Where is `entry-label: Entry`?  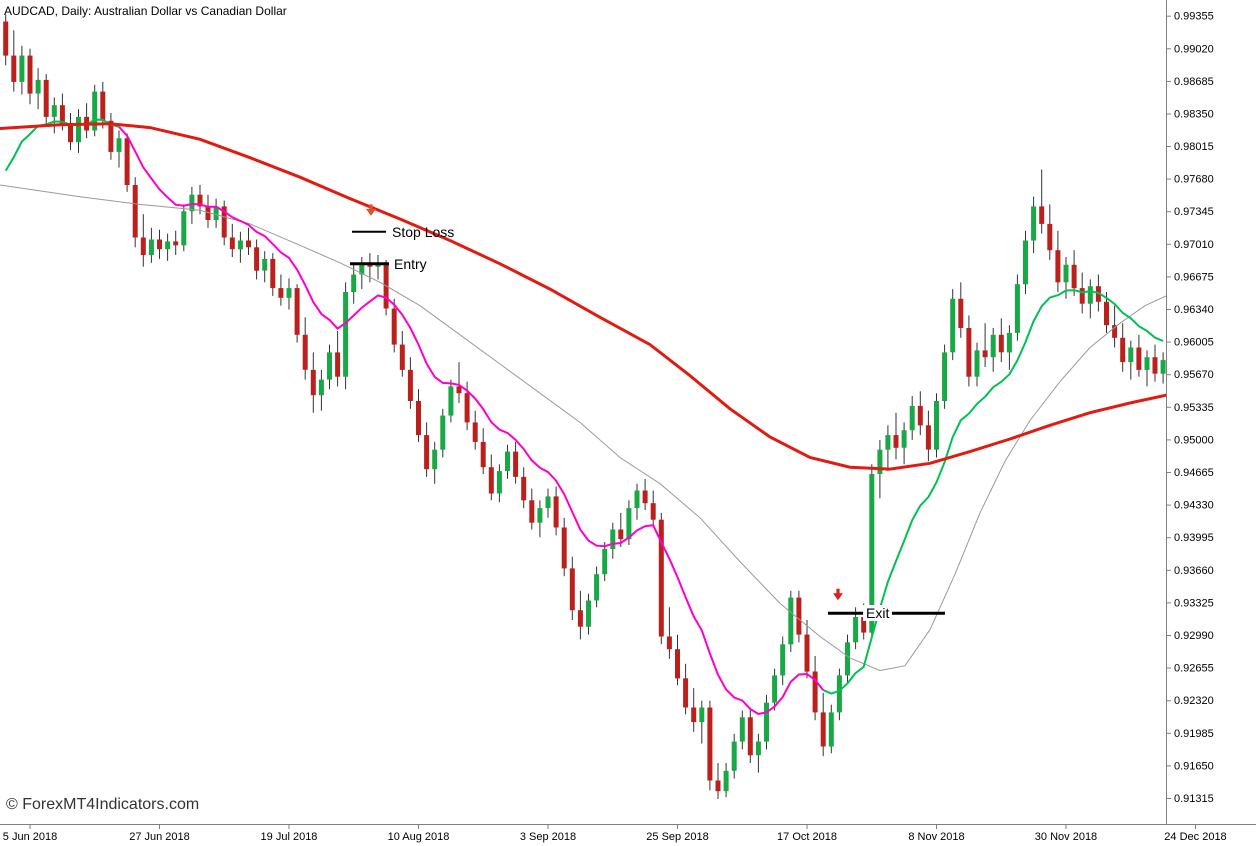 entry-label: Entry is located at coordinates (410, 263).